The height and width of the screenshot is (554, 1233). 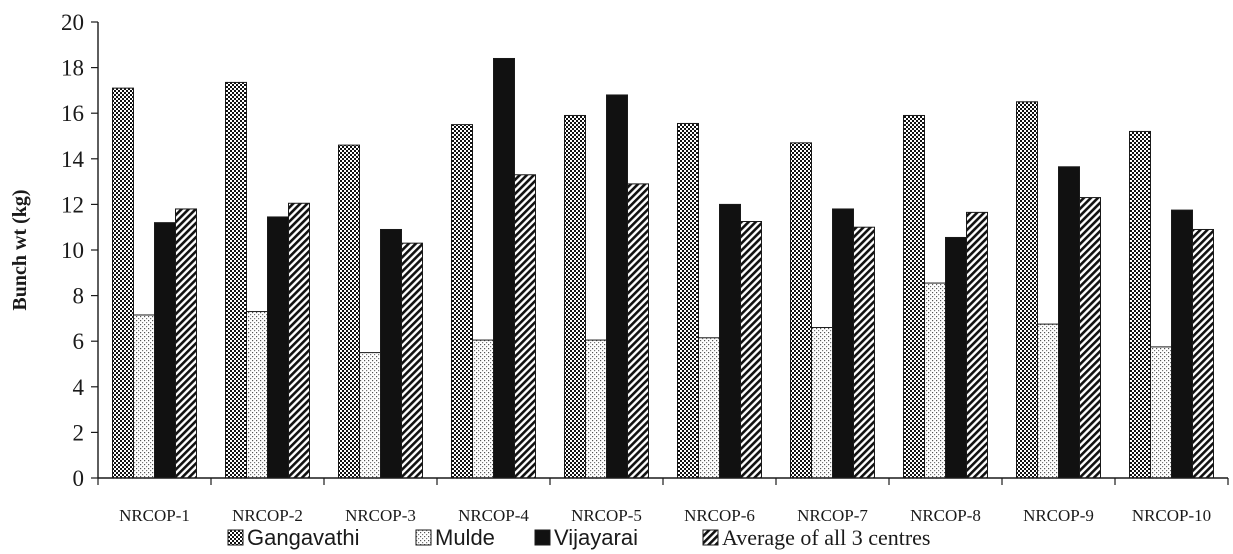 What do you see at coordinates (79, 432) in the screenshot?
I see `y-tick-label: 2` at bounding box center [79, 432].